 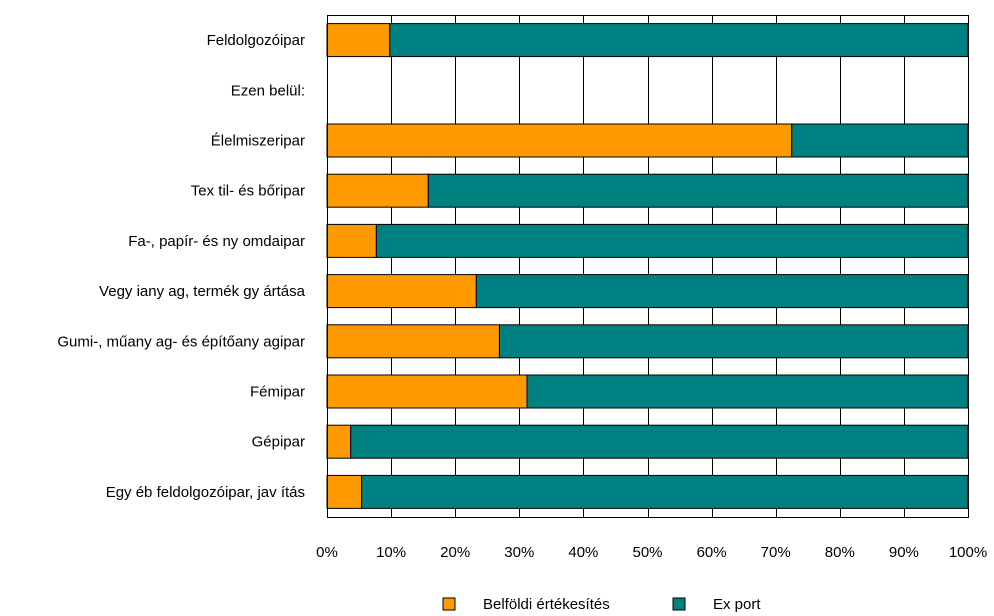 I want to click on category-label: Egy éb feldolgozóipar, jav ítás, so click(x=205, y=492).